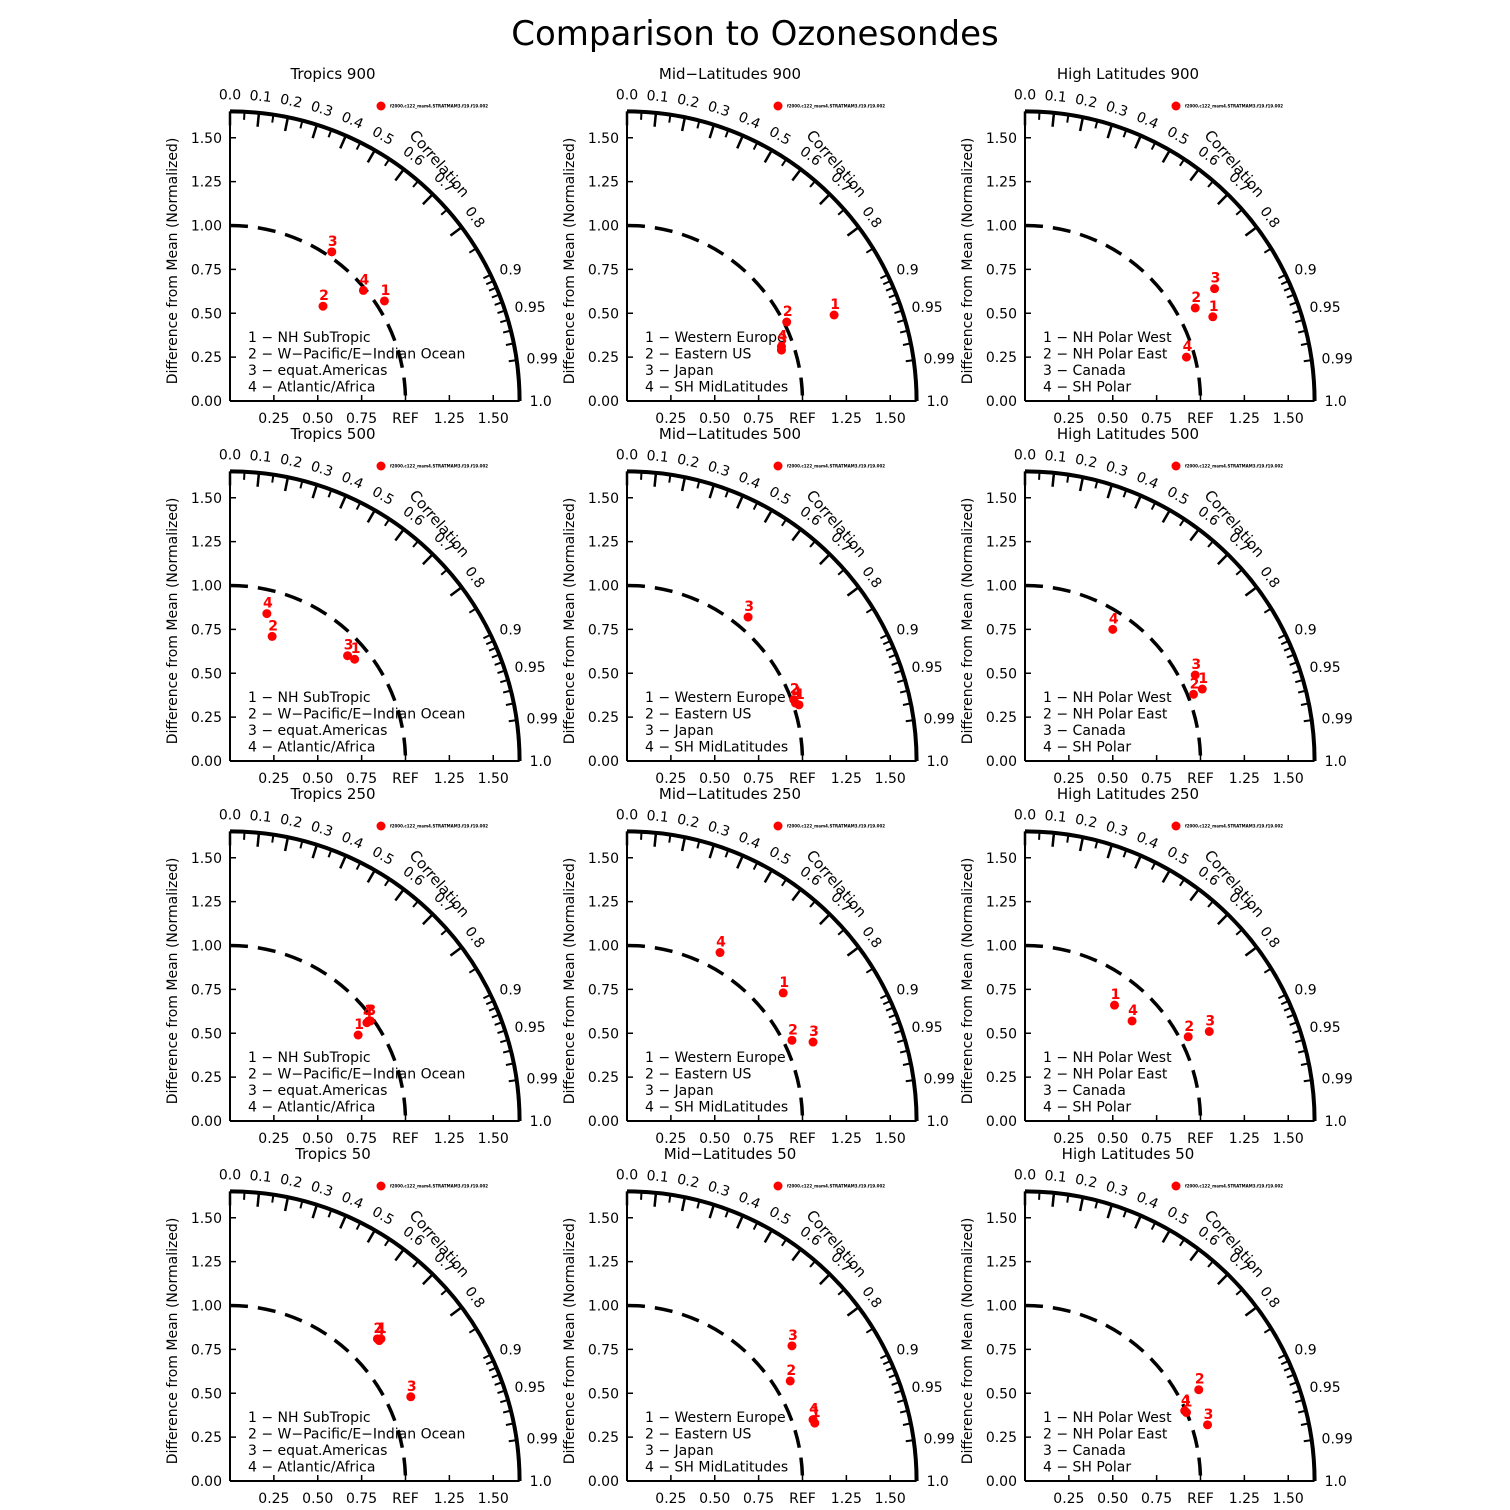 Image resolution: width=1510 pixels, height=1510 pixels. Describe the element at coordinates (772, 975) in the screenshot. I see `outer-ratio-arc` at that location.